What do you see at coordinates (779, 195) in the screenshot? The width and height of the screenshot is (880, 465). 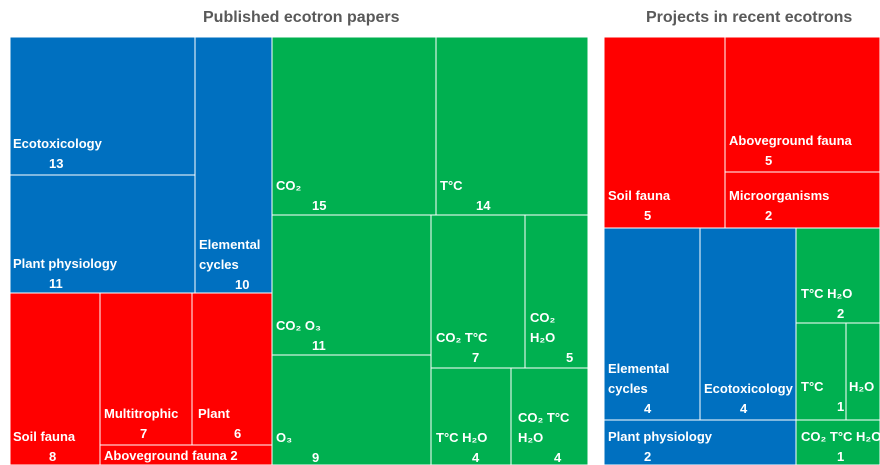 I see `treemap-label-line: Microorganisms` at bounding box center [779, 195].